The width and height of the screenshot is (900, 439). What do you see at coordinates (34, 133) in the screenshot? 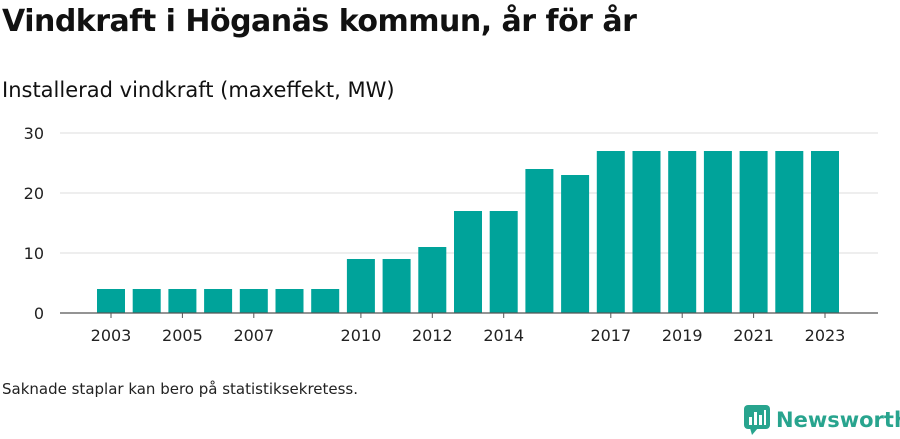
I see `y-tick-label: 30` at bounding box center [34, 133].